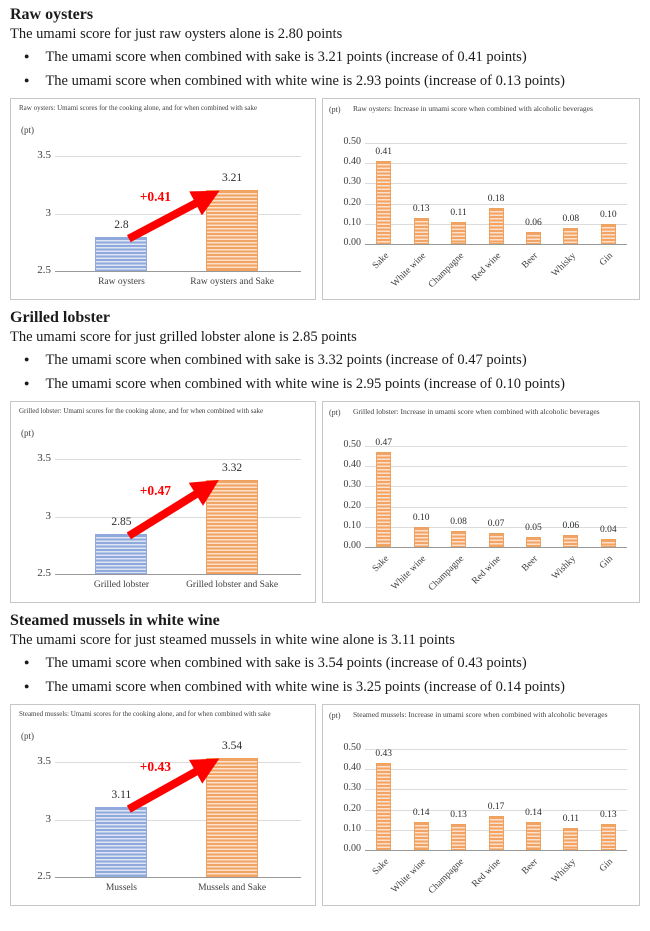  Describe the element at coordinates (496, 806) in the screenshot. I see `bar-value-label: 0.17` at that location.